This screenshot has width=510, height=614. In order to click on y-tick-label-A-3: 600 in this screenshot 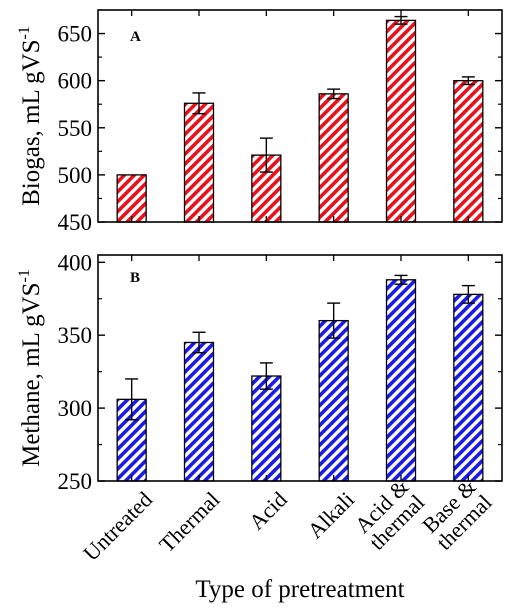, I will do `click(75, 81)`.